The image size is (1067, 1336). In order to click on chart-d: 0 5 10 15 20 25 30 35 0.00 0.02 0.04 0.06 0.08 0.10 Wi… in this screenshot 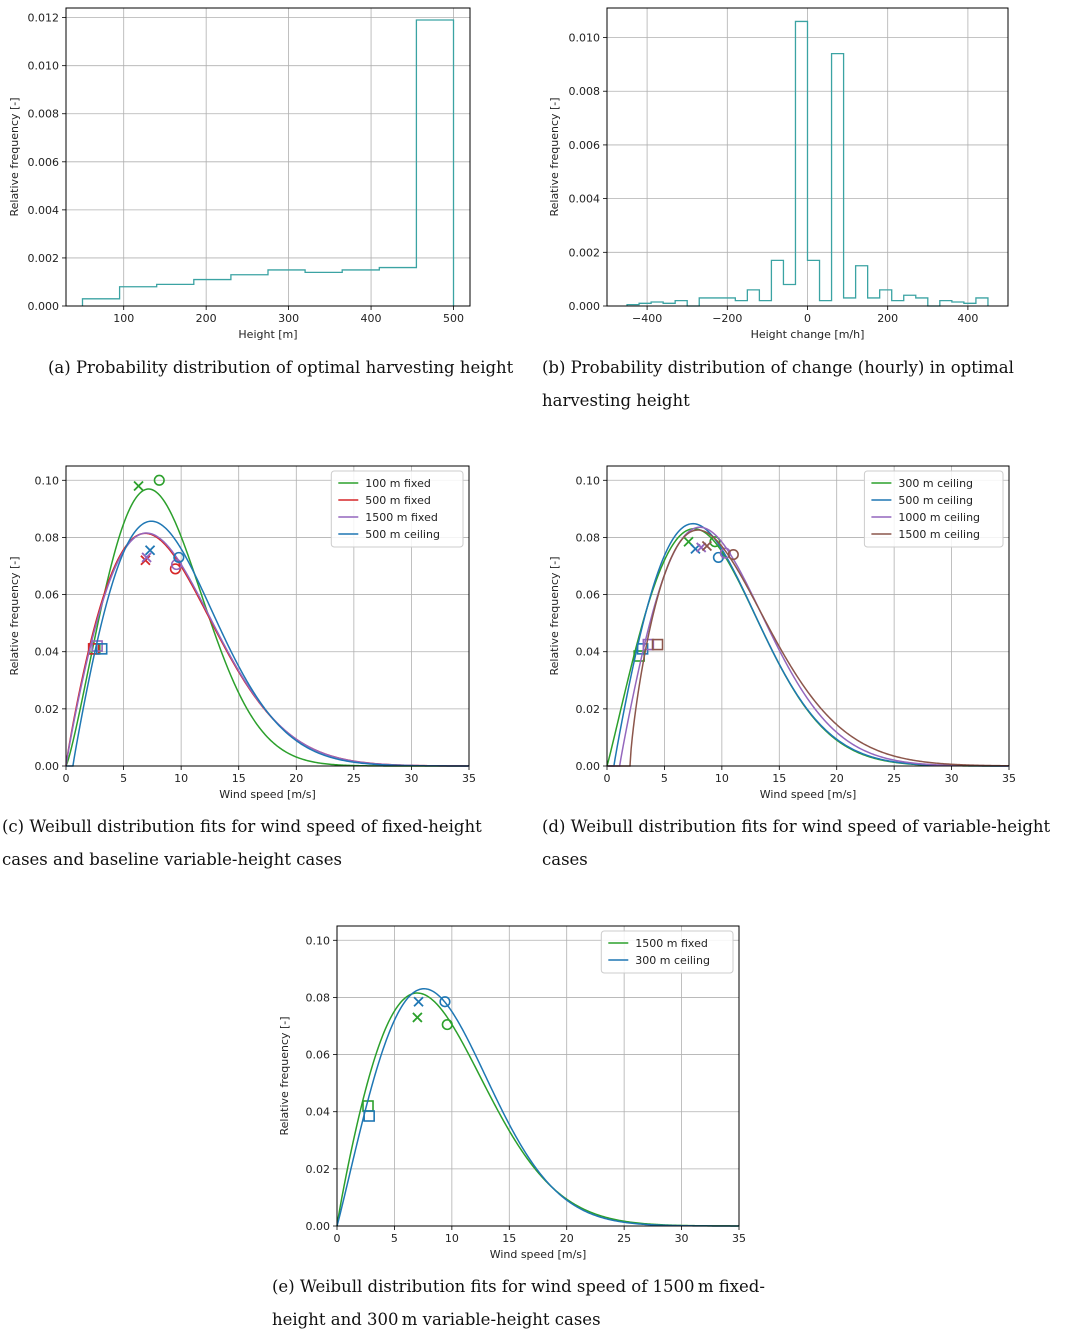, I will do `click(782, 633)`.